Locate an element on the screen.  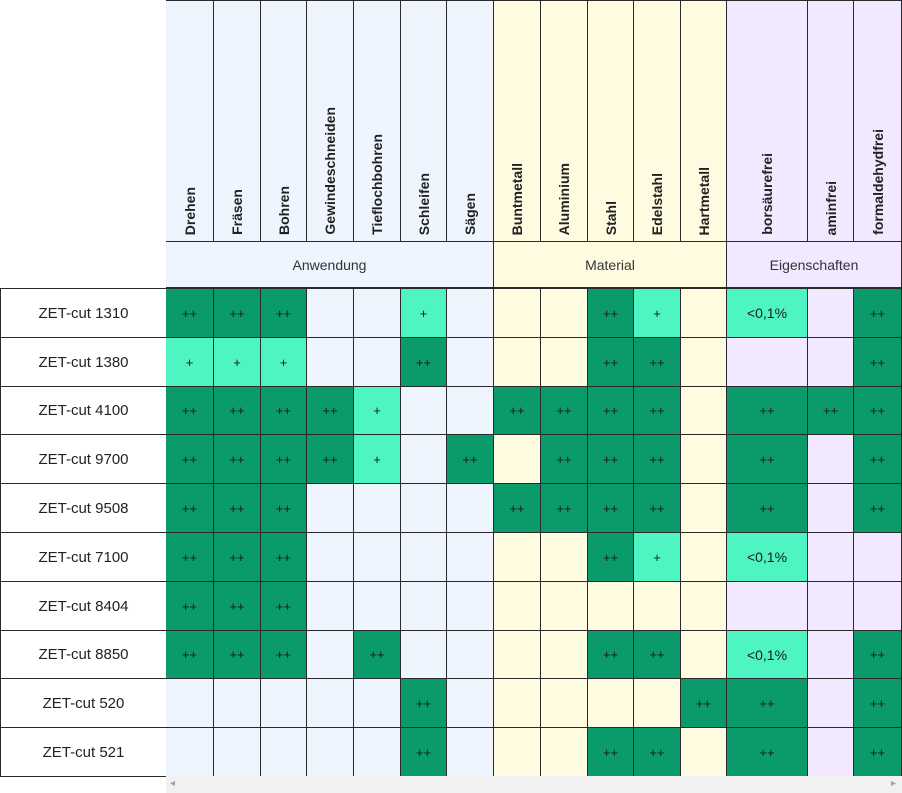
column-header-label: formaldehydfrei is located at coordinates (877, 182).